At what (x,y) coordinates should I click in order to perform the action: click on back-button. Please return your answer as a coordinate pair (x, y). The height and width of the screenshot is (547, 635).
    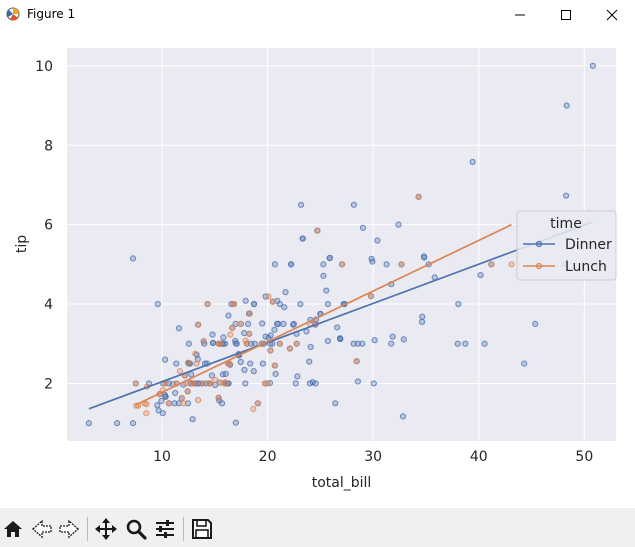
    Looking at the image, I should click on (42, 529).